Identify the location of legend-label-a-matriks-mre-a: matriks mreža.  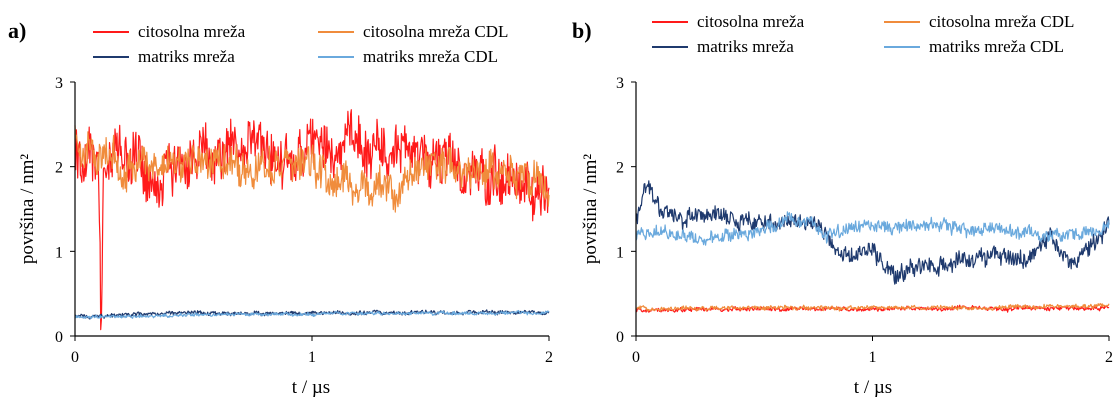
(186, 56).